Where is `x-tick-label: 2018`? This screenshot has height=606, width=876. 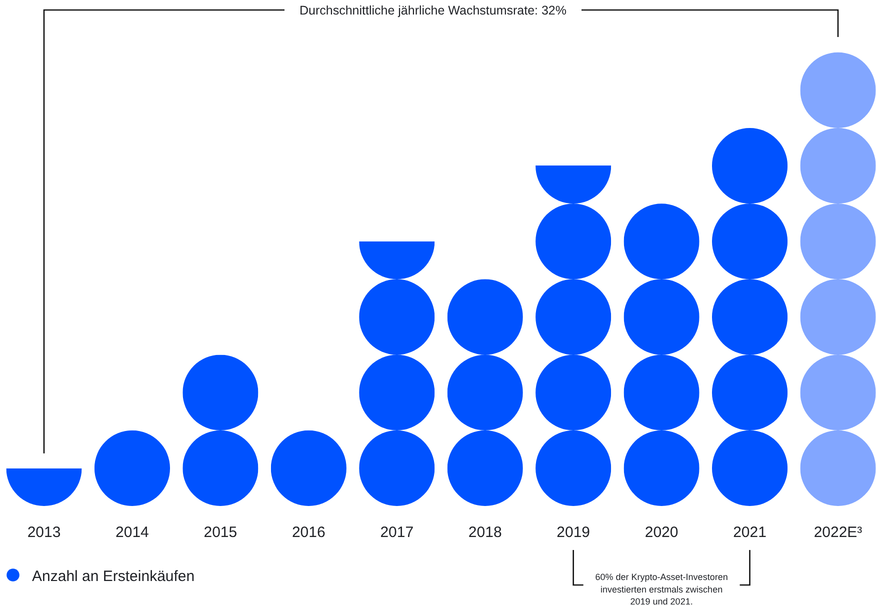 x-tick-label: 2018 is located at coordinates (485, 532).